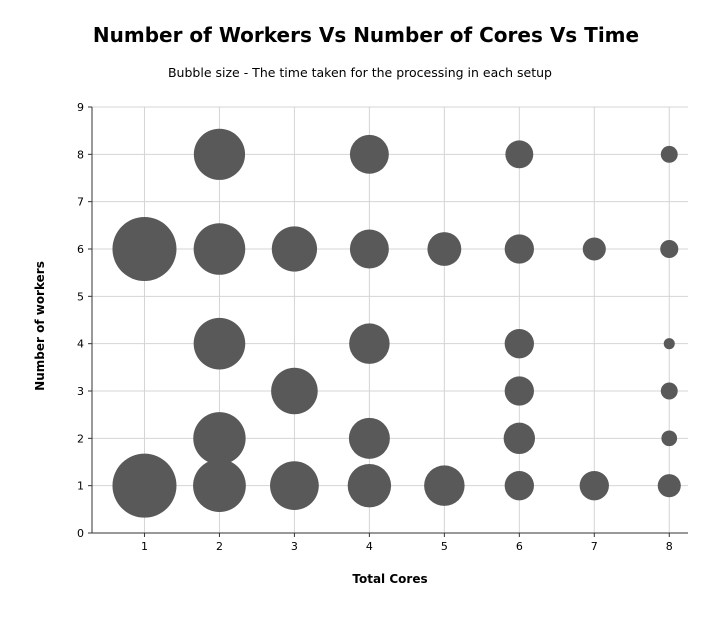 The image size is (719, 622). I want to click on y-axis-title: Number of workers, so click(40, 326).